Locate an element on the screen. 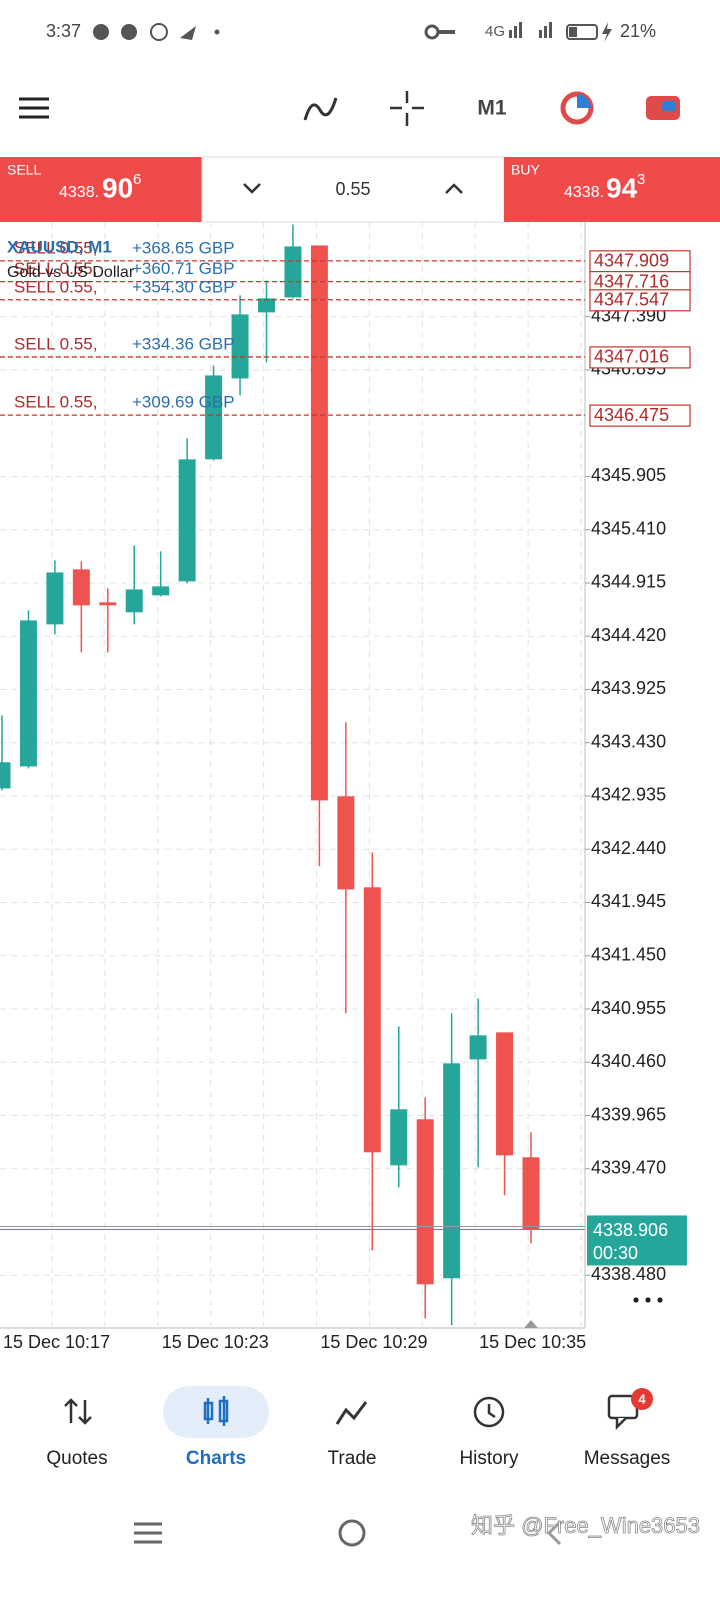 Image resolution: width=720 pixels, height=1600 pixels. nav-messages: Messages is located at coordinates (627, 1458).